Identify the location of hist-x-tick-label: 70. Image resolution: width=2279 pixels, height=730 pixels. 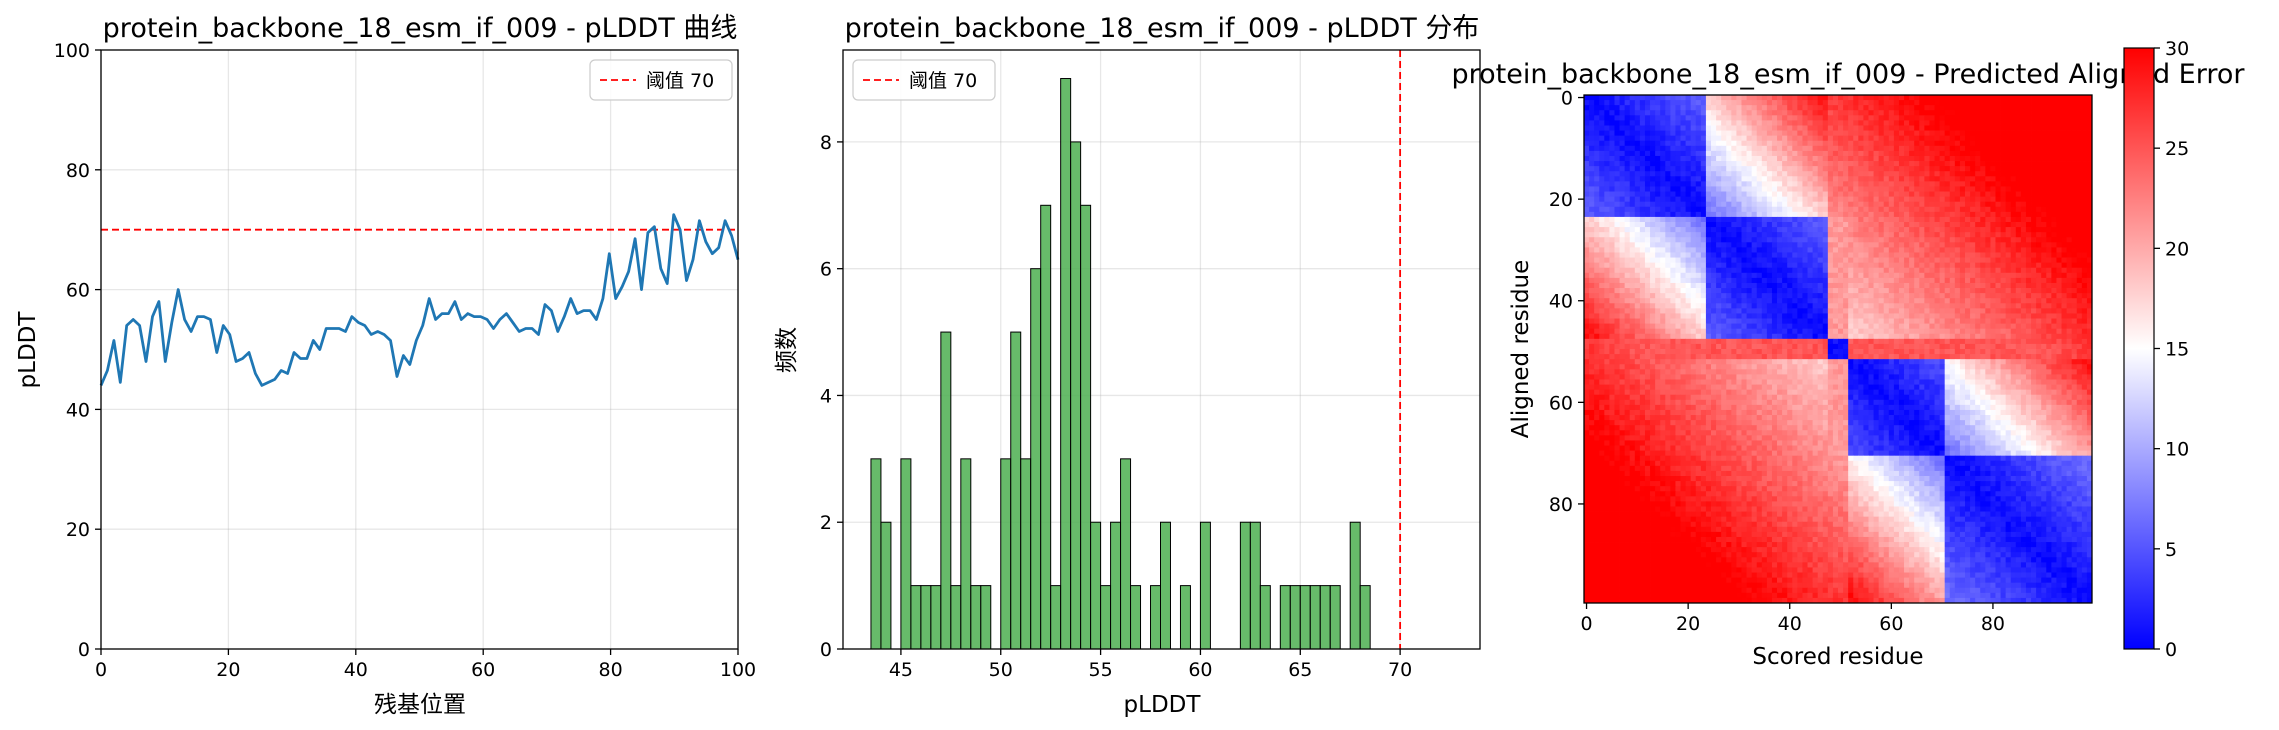
(1400, 670).